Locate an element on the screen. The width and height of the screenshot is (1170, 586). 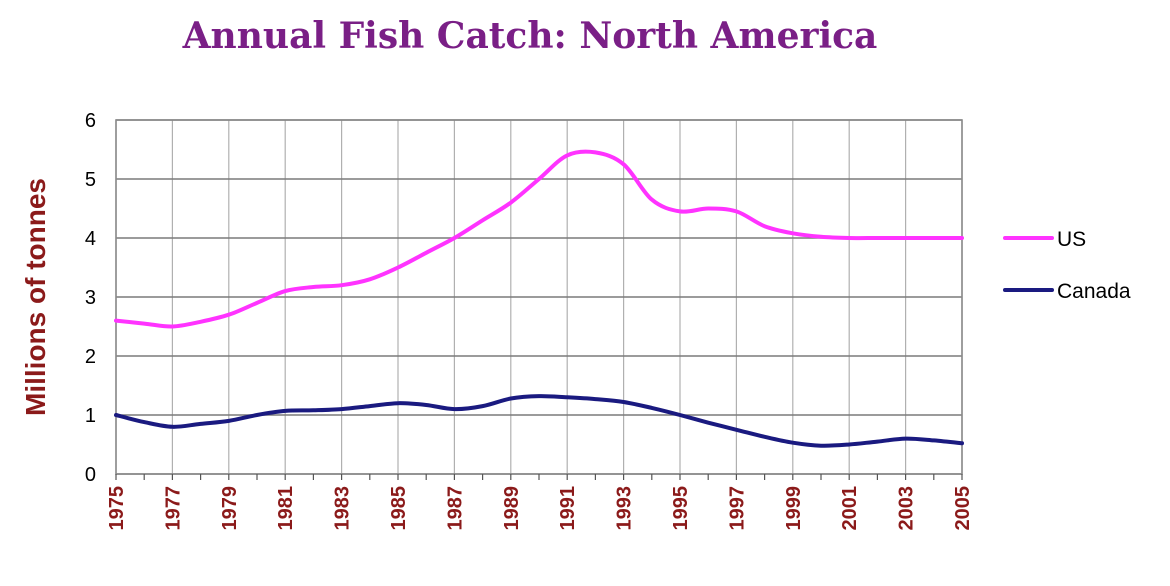
x-tick-label: 1983 is located at coordinates (343, 508).